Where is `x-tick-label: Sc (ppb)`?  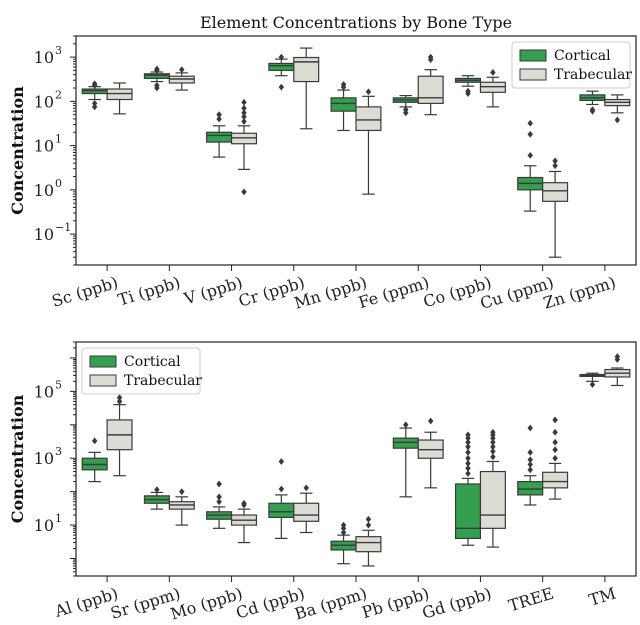 x-tick-label: Sc (ppb) is located at coordinates (84, 292).